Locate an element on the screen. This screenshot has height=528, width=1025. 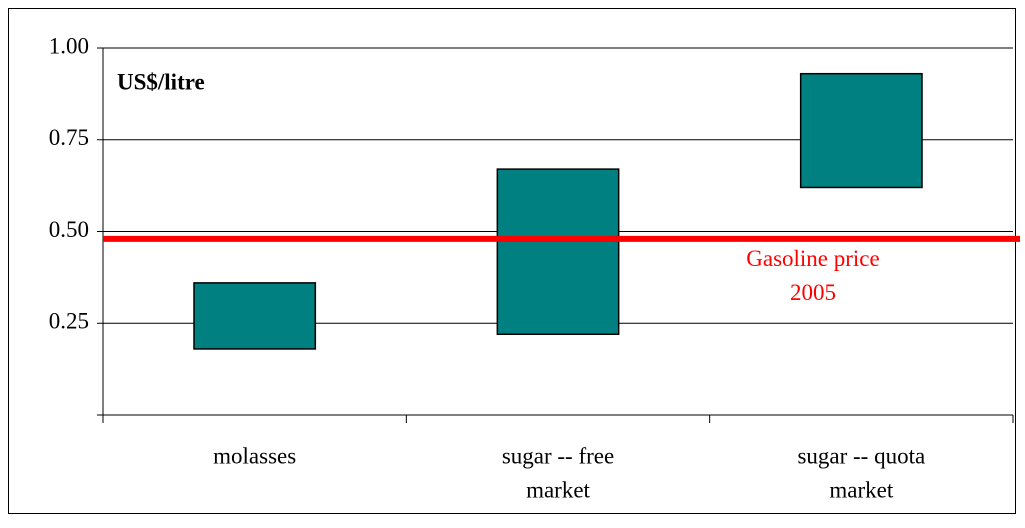
y-tick-label: 0.75 is located at coordinates (69, 137).